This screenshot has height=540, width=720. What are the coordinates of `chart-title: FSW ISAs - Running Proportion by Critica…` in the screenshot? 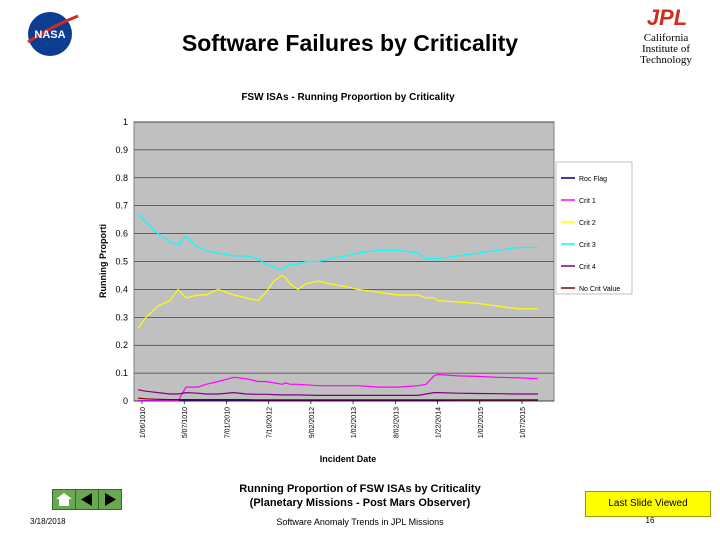 It's located at (348, 97).